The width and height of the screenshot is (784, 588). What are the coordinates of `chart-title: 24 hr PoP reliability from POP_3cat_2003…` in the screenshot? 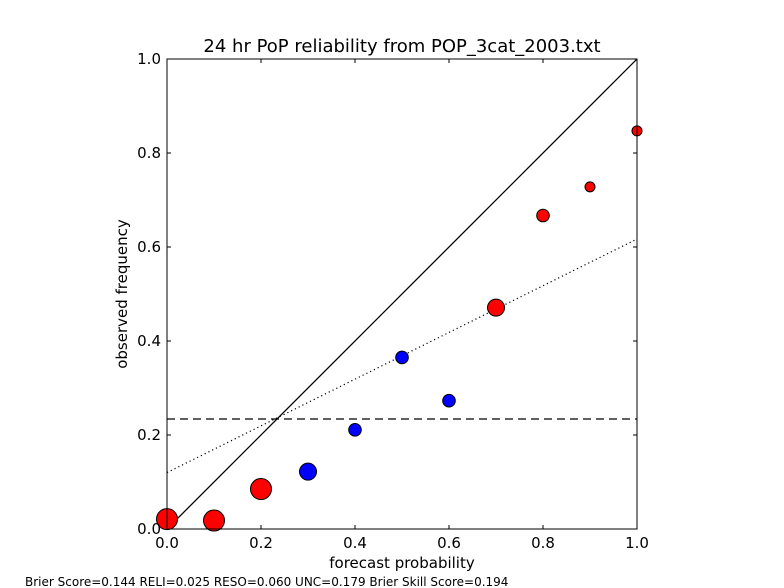 It's located at (401, 46).